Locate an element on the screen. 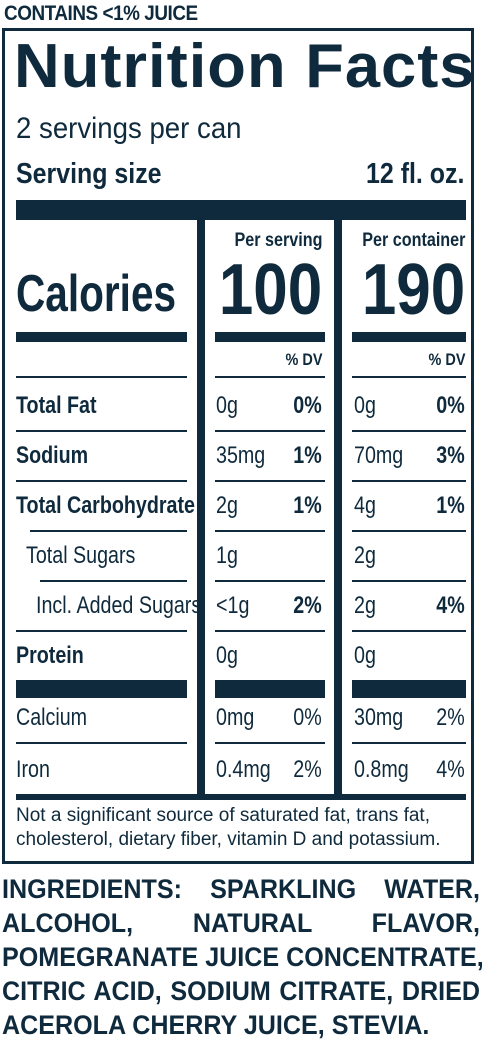 The image size is (482, 1042). serving-size-value: 12 fl. oz. is located at coordinates (414, 174).